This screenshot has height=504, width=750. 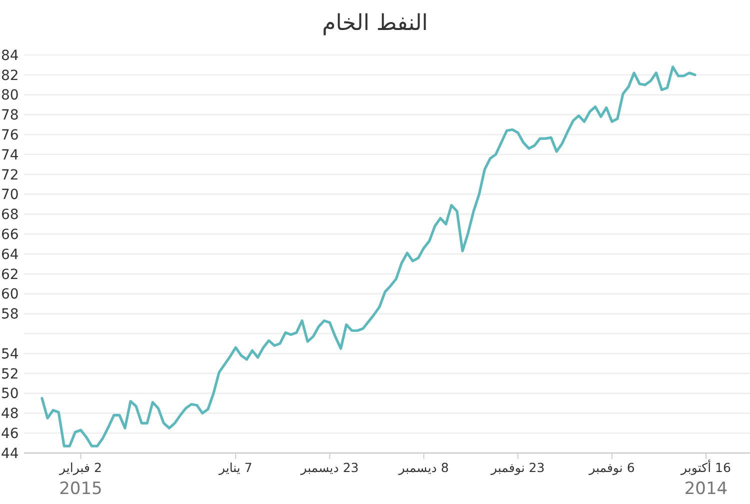 I want to click on x-tick-label: 7 يناير, so click(x=235, y=468).